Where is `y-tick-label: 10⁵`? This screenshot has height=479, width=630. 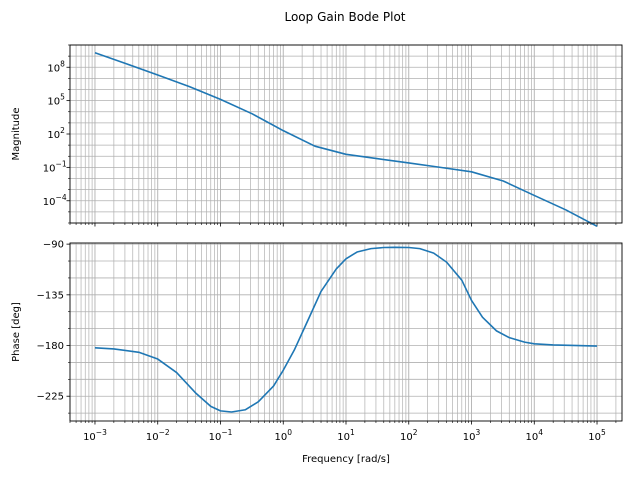 y-tick-label: 10⁵ is located at coordinates (56, 100).